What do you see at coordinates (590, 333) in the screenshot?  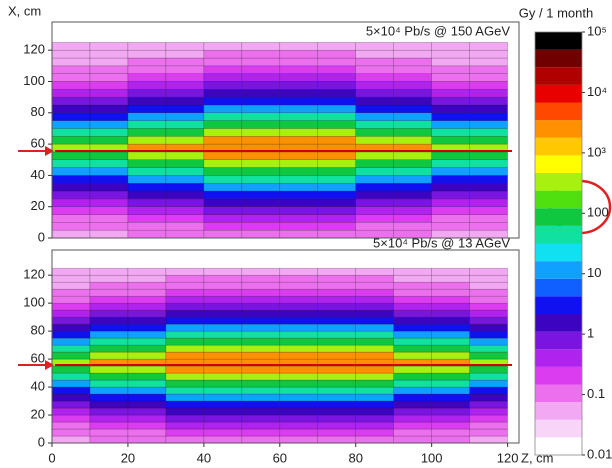 I see `colorbar-tick-label: 1` at bounding box center [590, 333].